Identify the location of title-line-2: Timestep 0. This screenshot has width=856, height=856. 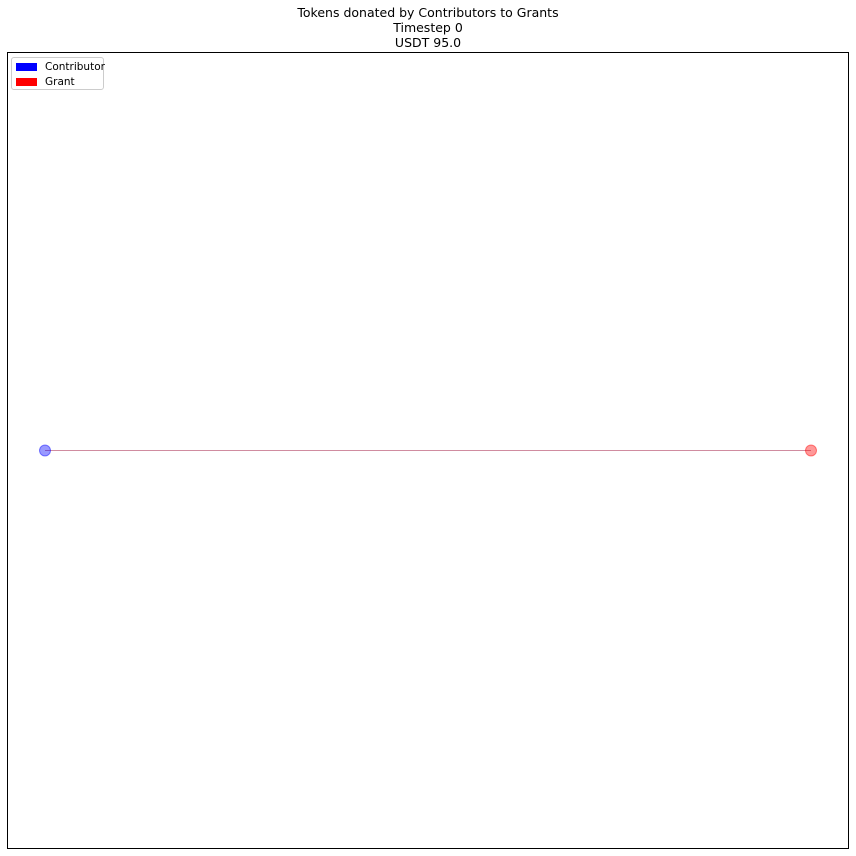
(428, 27).